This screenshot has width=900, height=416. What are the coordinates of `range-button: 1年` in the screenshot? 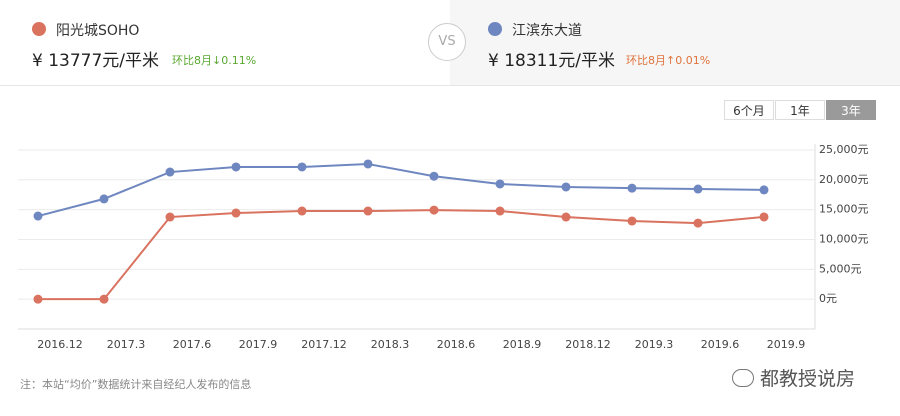 It's located at (800, 110).